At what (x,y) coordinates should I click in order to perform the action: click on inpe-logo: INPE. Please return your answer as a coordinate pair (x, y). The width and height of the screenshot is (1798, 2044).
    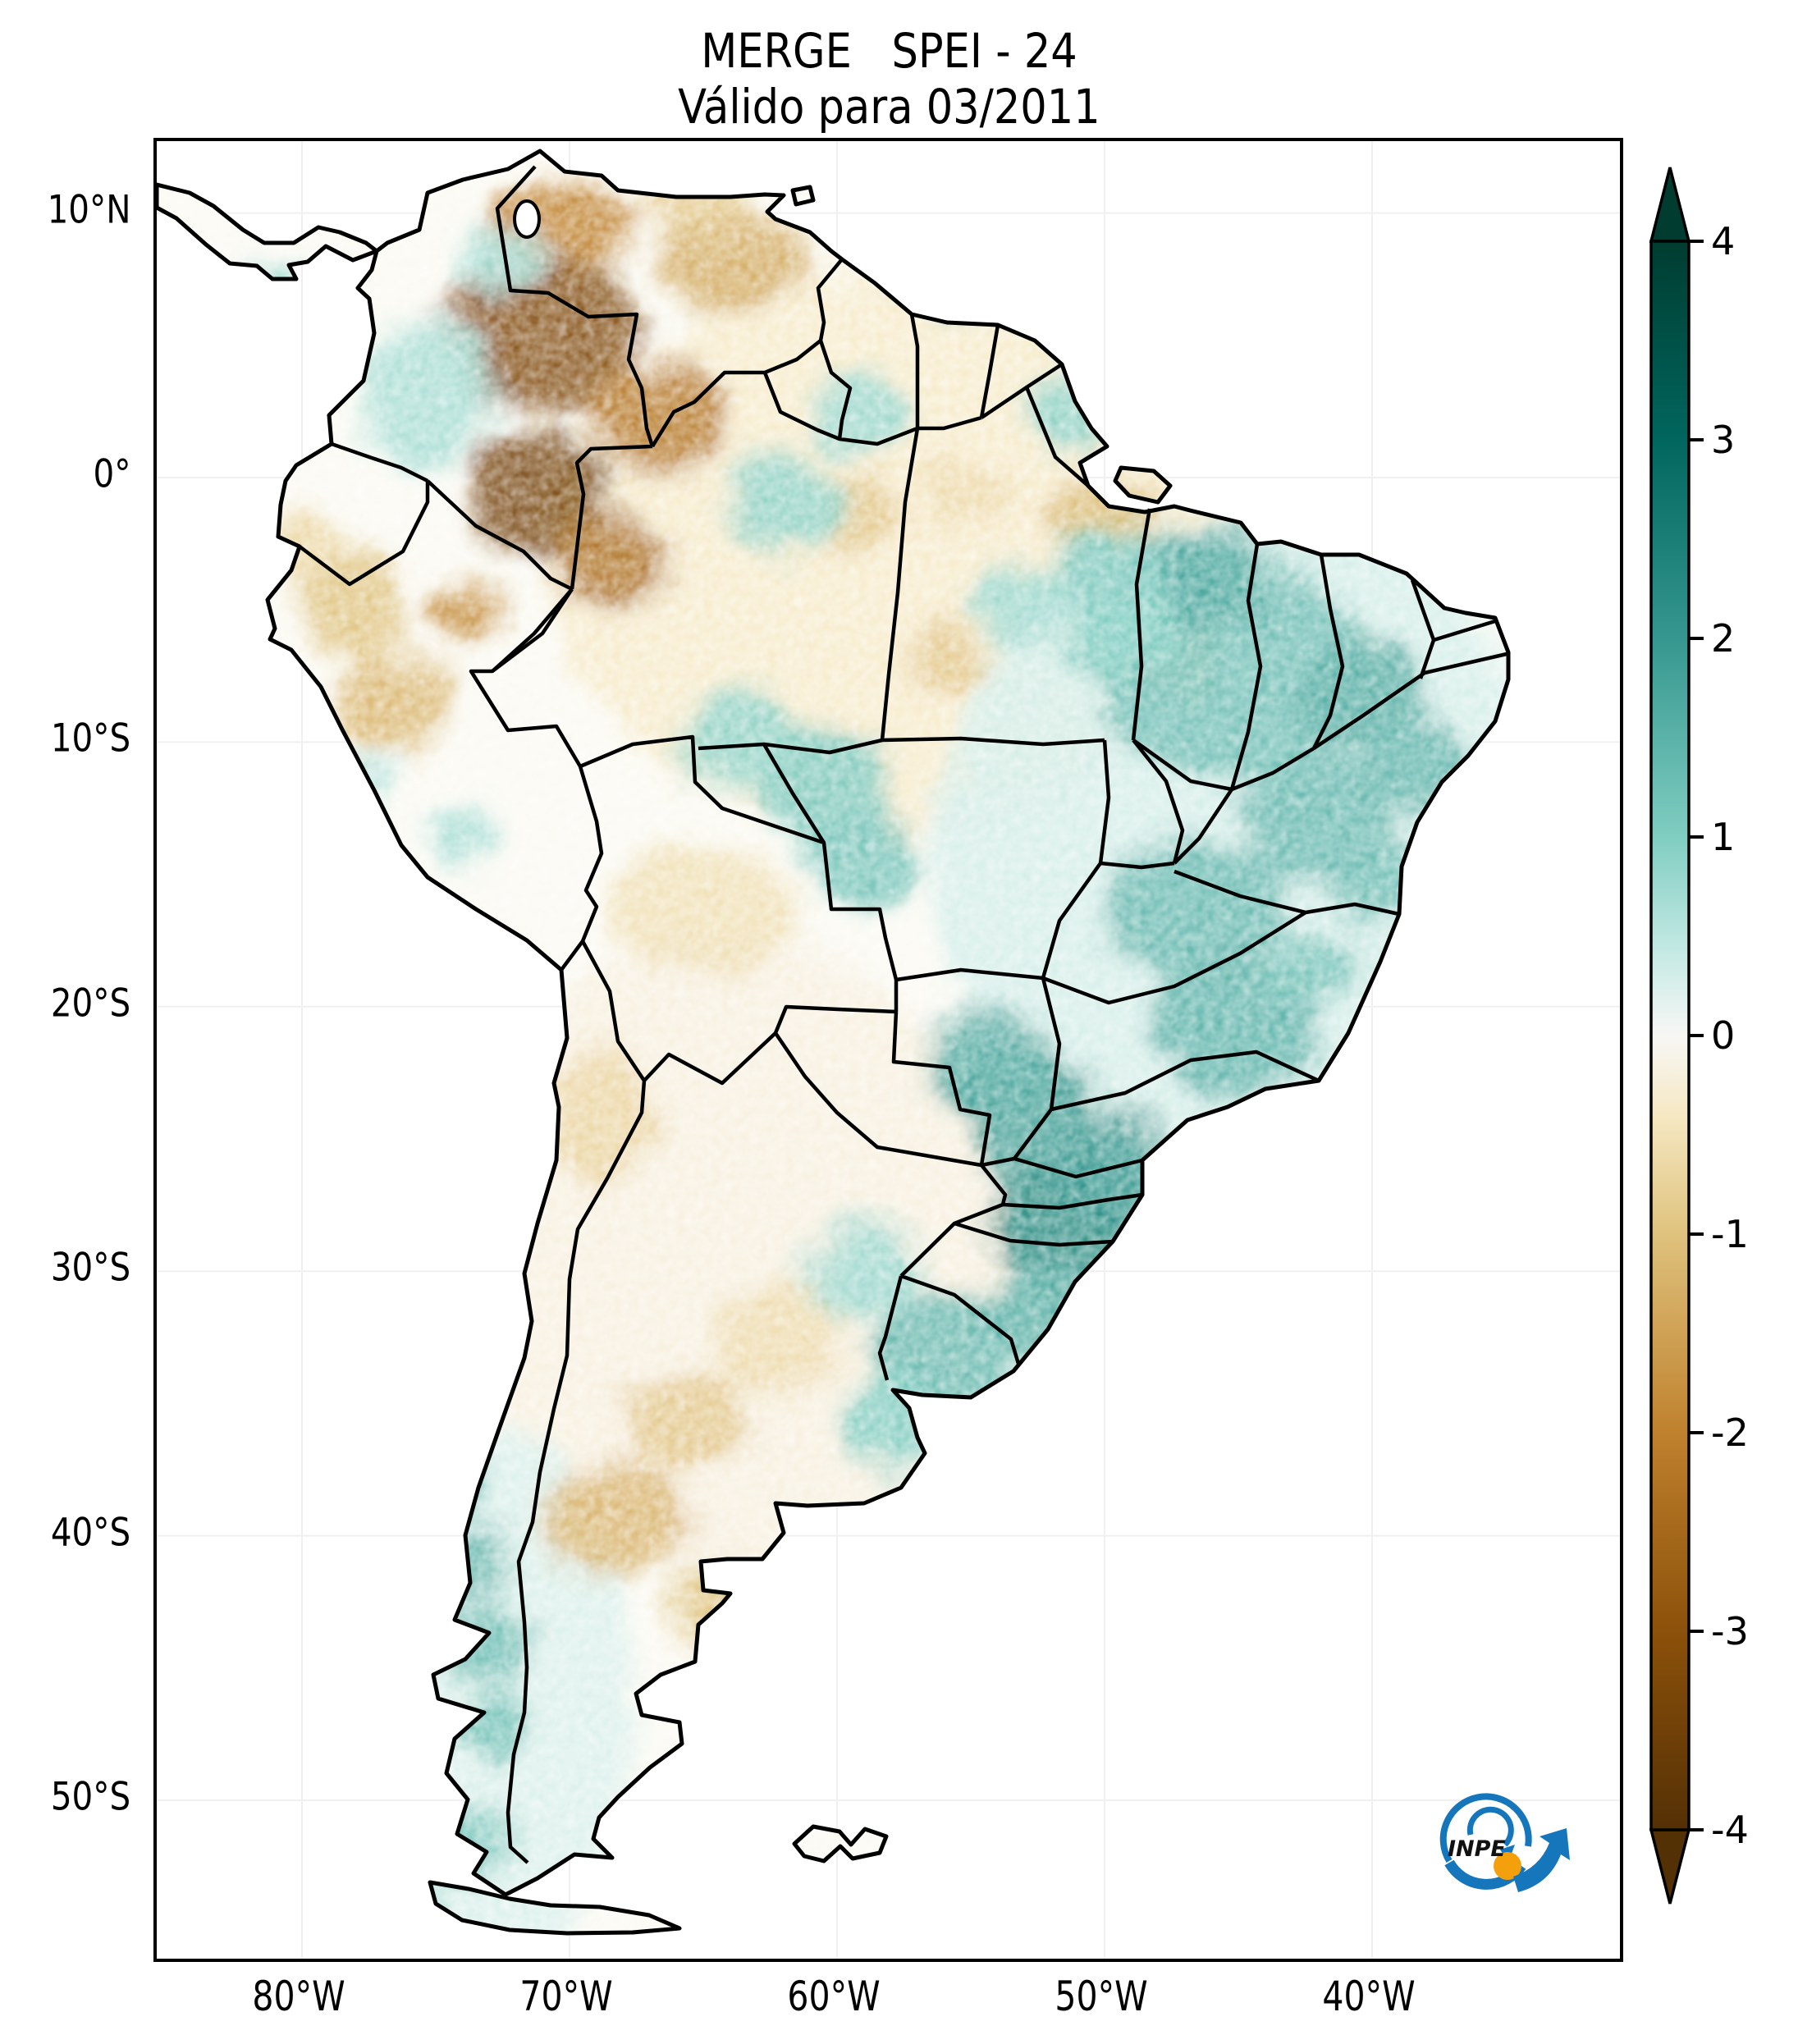
    Looking at the image, I should click on (1510, 1842).